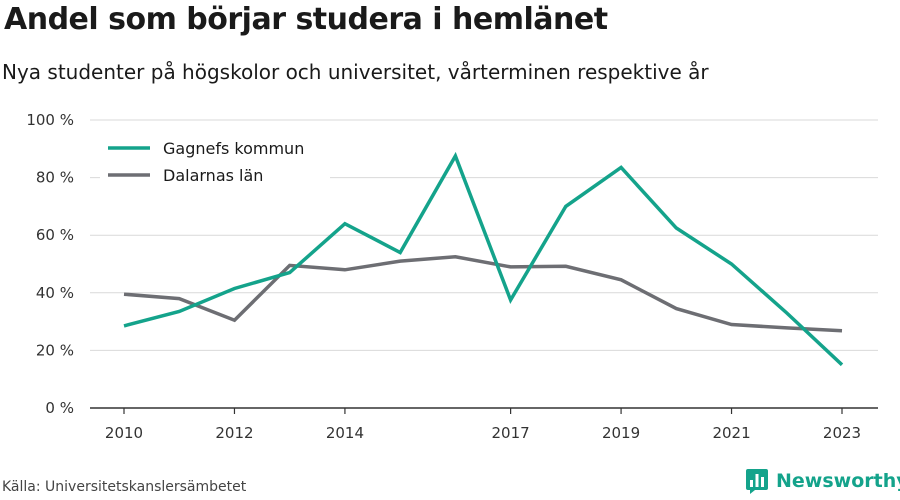 The width and height of the screenshot is (900, 500). I want to click on x-tick-label: 2014, so click(345, 433).